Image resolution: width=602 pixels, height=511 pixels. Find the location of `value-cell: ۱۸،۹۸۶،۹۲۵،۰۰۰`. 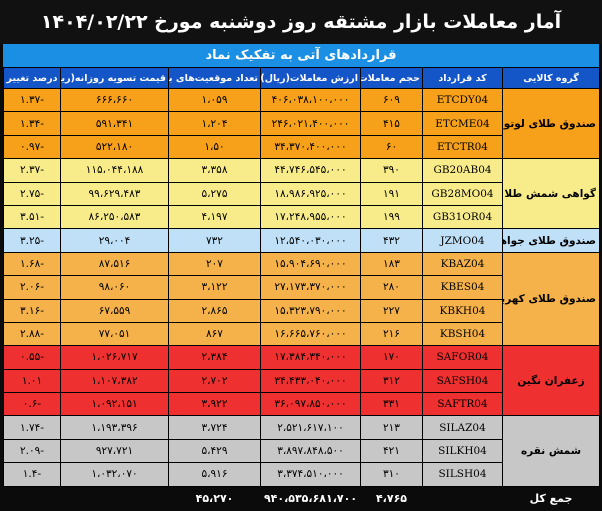

value-cell: ۱۸،۹۸۶،۹۲۵،۰۰۰ is located at coordinates (310, 193).